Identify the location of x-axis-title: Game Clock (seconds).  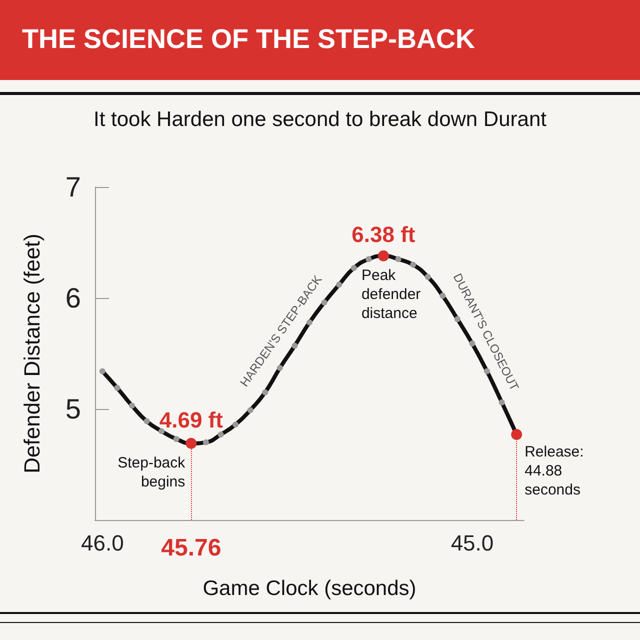
(309, 588).